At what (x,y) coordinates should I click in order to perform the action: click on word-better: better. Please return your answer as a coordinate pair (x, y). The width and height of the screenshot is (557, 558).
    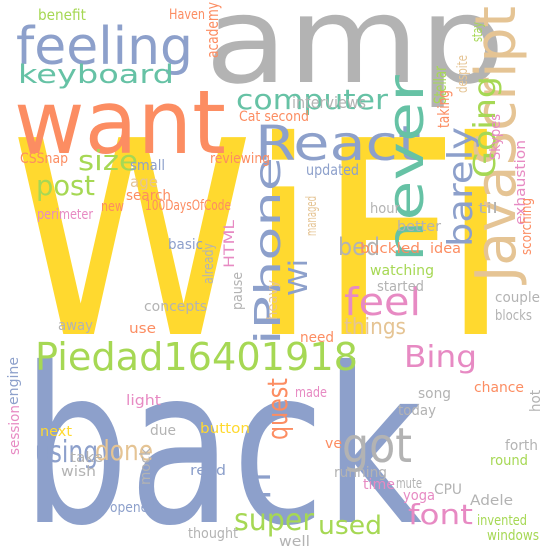
    Looking at the image, I should click on (419, 227).